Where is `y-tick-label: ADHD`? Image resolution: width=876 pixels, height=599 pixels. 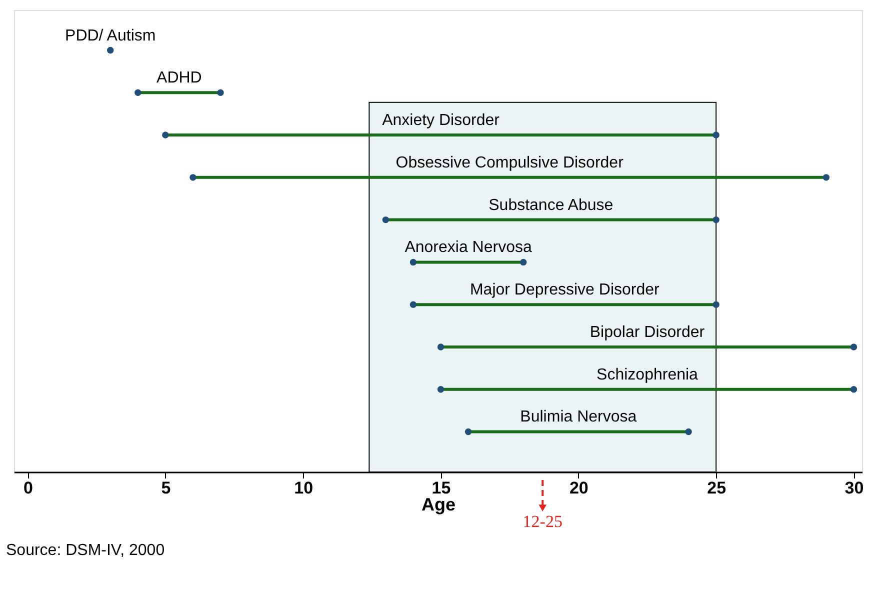
y-tick-label: ADHD is located at coordinates (179, 78).